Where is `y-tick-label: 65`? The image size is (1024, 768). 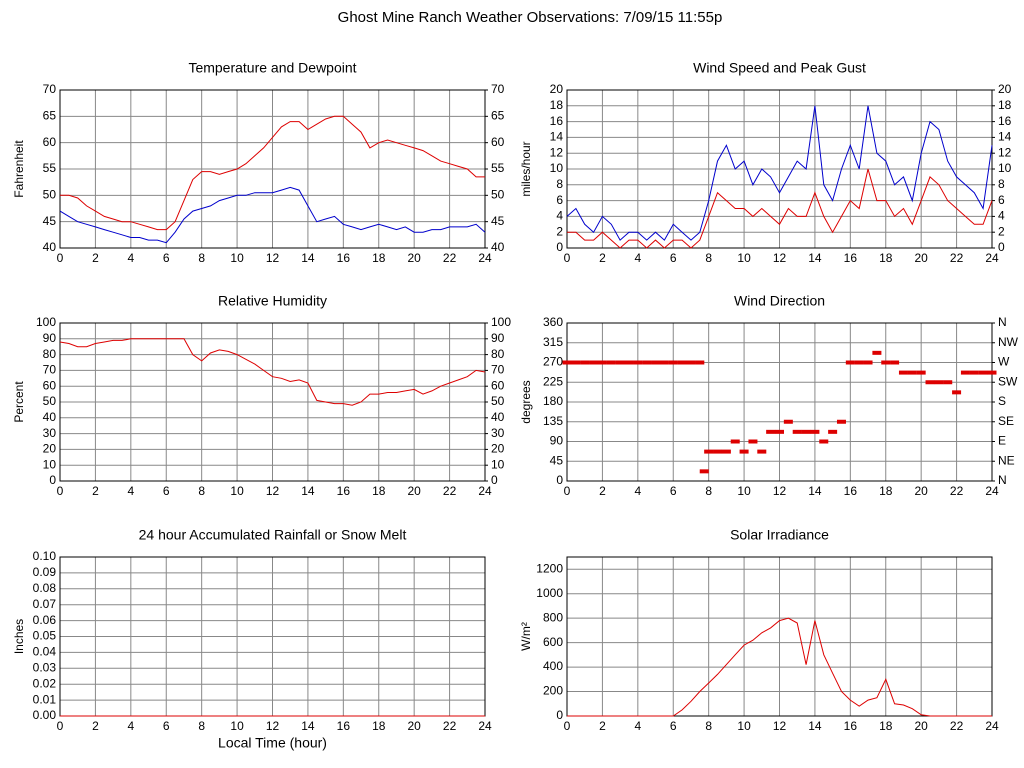 y-tick-label: 65 is located at coordinates (50, 116).